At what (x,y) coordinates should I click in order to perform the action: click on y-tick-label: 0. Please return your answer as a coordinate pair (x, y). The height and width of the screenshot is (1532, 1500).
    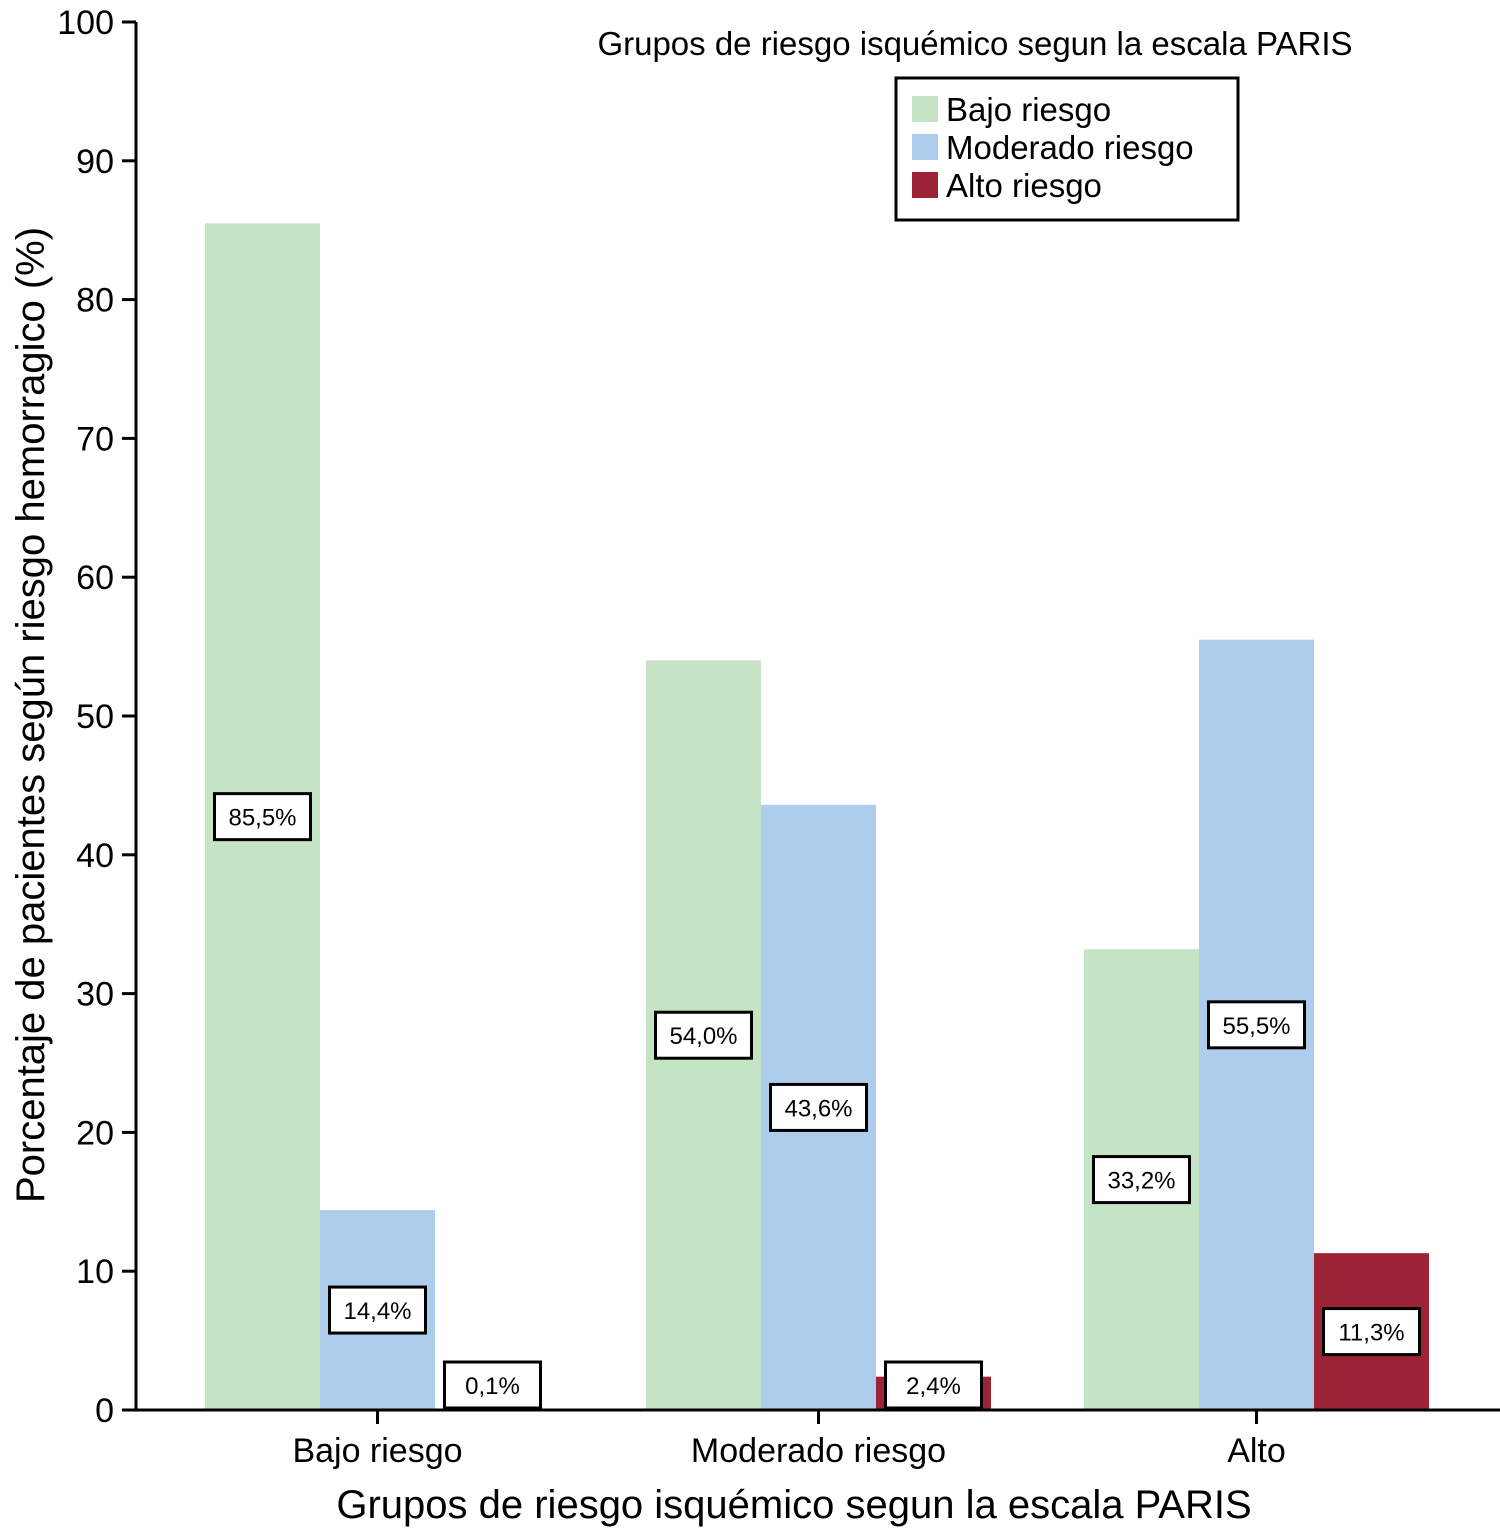
    Looking at the image, I should click on (104, 1411).